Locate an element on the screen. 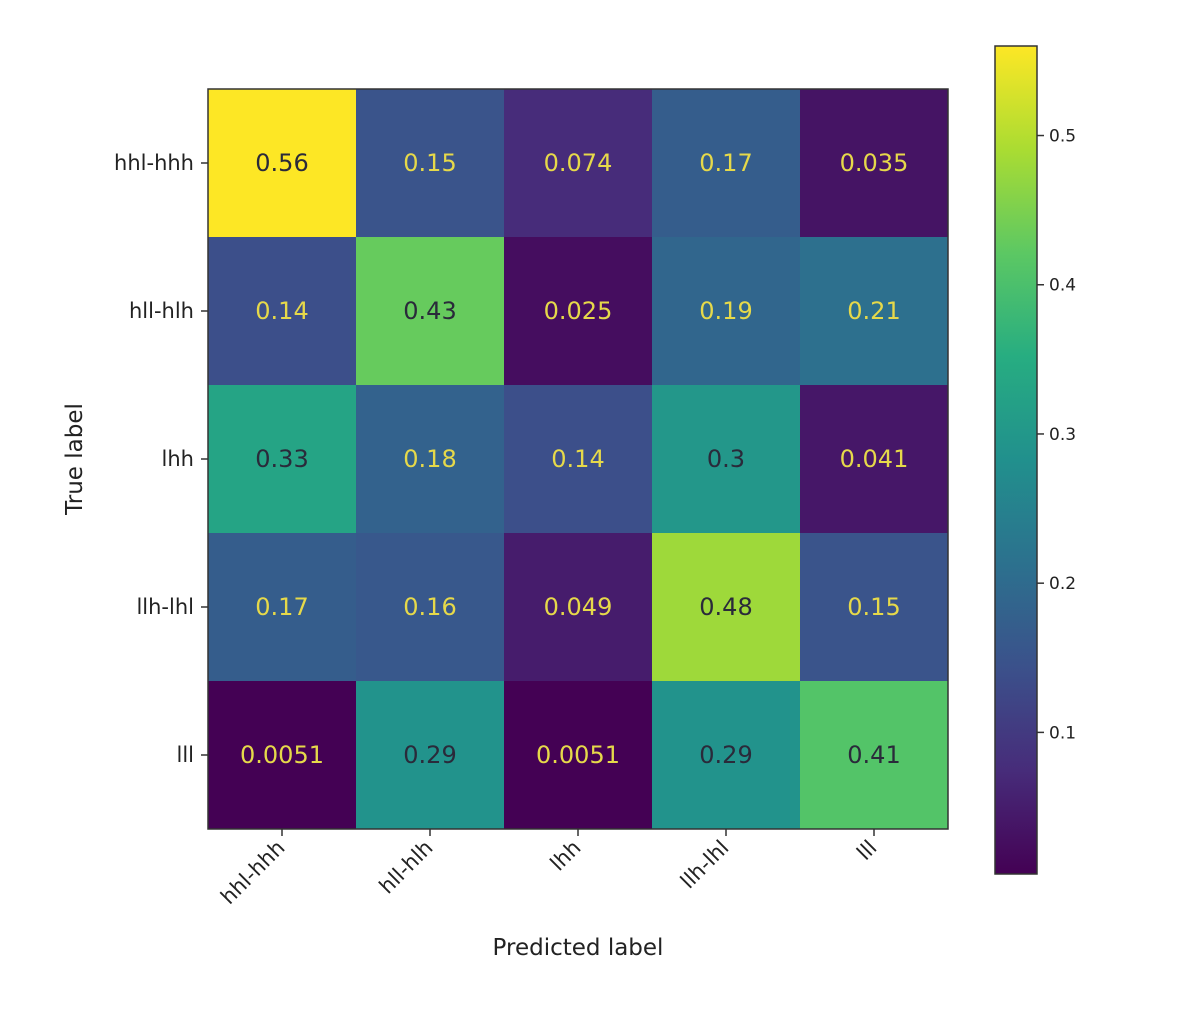 This screenshot has width=1200, height=1023. y-tick-label: lhh is located at coordinates (178, 459).